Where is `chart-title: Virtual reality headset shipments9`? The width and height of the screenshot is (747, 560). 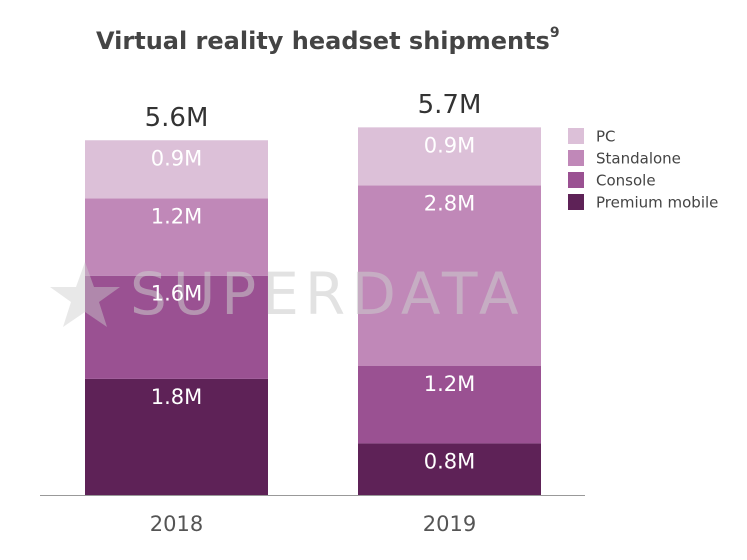 chart-title: Virtual reality headset shipments9 is located at coordinates (328, 40).